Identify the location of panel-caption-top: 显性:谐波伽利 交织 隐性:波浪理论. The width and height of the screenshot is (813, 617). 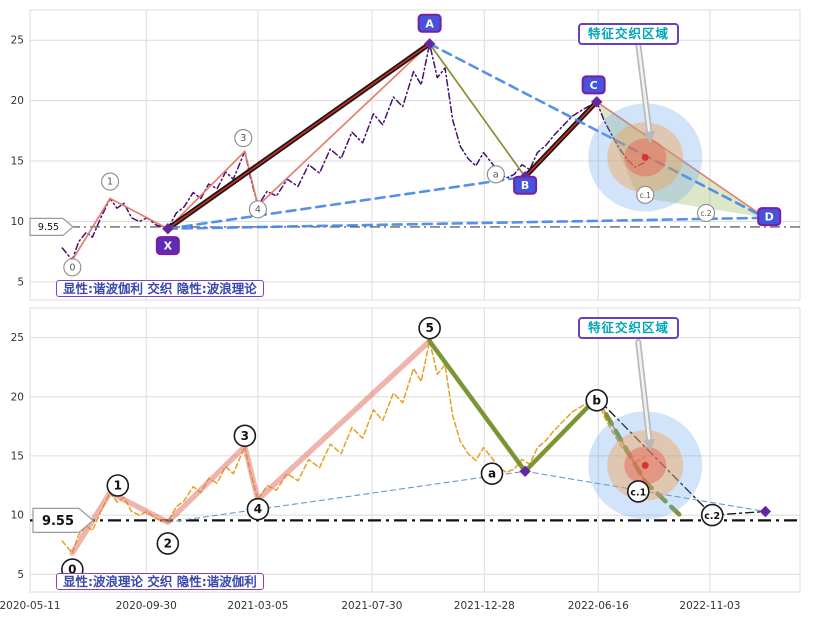
(160, 288).